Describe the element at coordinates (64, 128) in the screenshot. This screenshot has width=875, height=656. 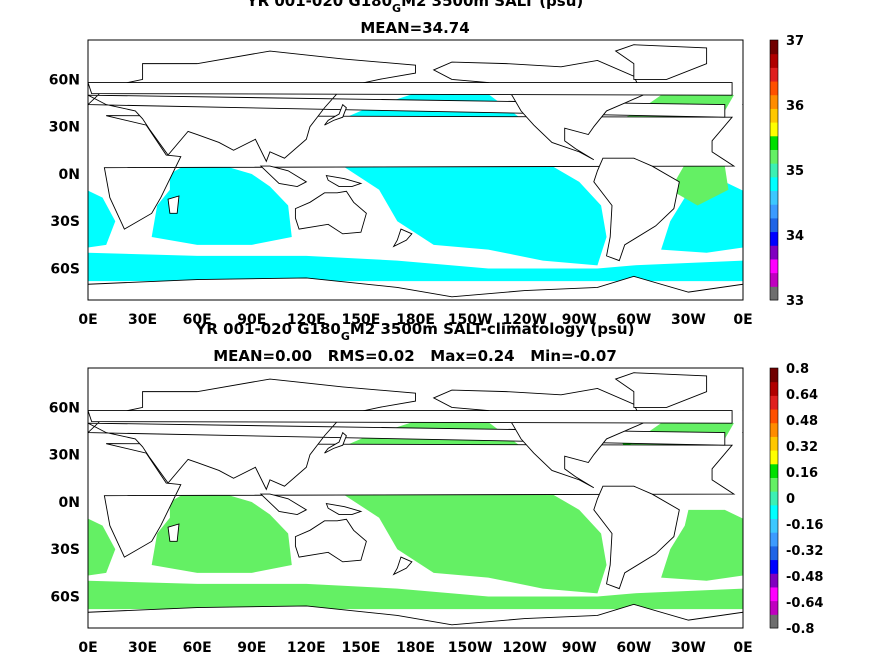
I see `y-tick-label: 30N` at that location.